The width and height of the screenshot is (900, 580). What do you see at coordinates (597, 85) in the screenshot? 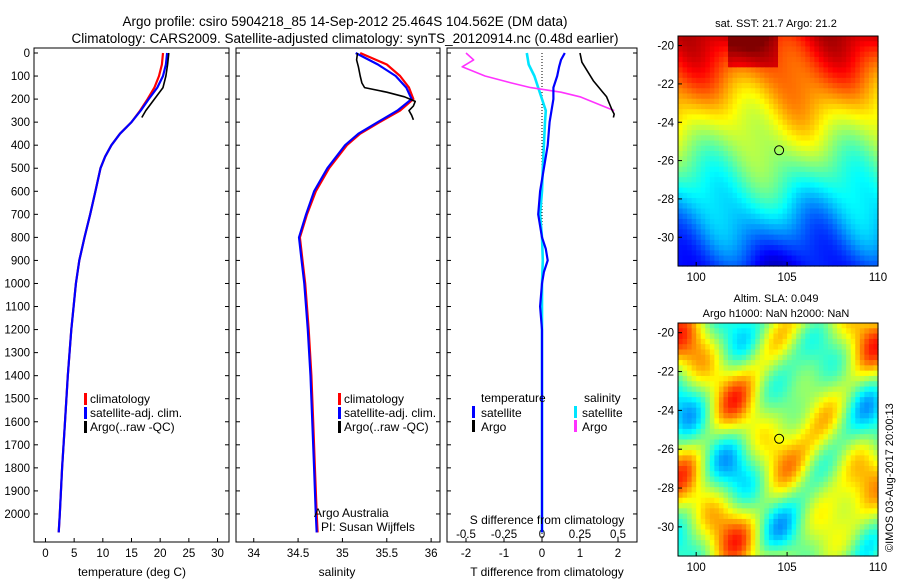
I see `series-line` at bounding box center [597, 85].